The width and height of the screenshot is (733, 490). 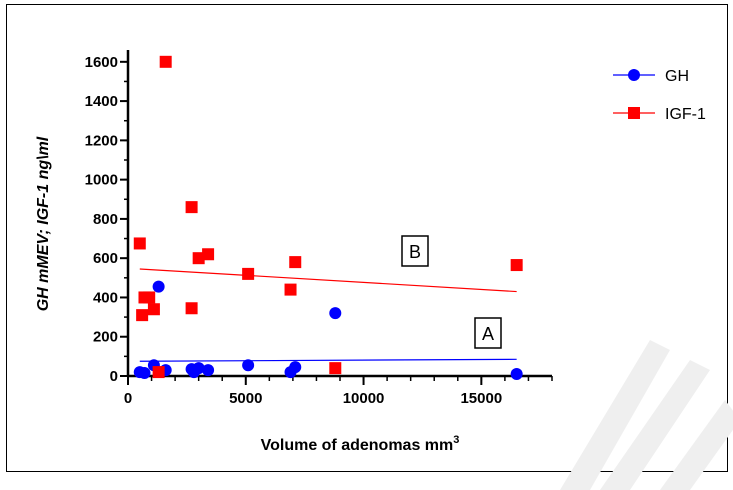 What do you see at coordinates (481, 398) in the screenshot?
I see `x-tick-label: 15000` at bounding box center [481, 398].